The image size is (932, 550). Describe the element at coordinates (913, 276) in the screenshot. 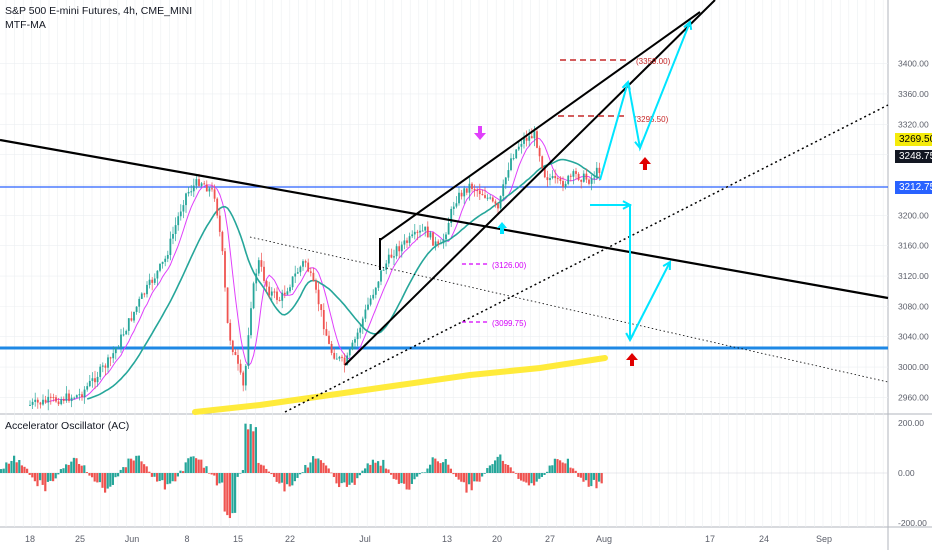

I see `price-tick-label: 3120.00` at that location.